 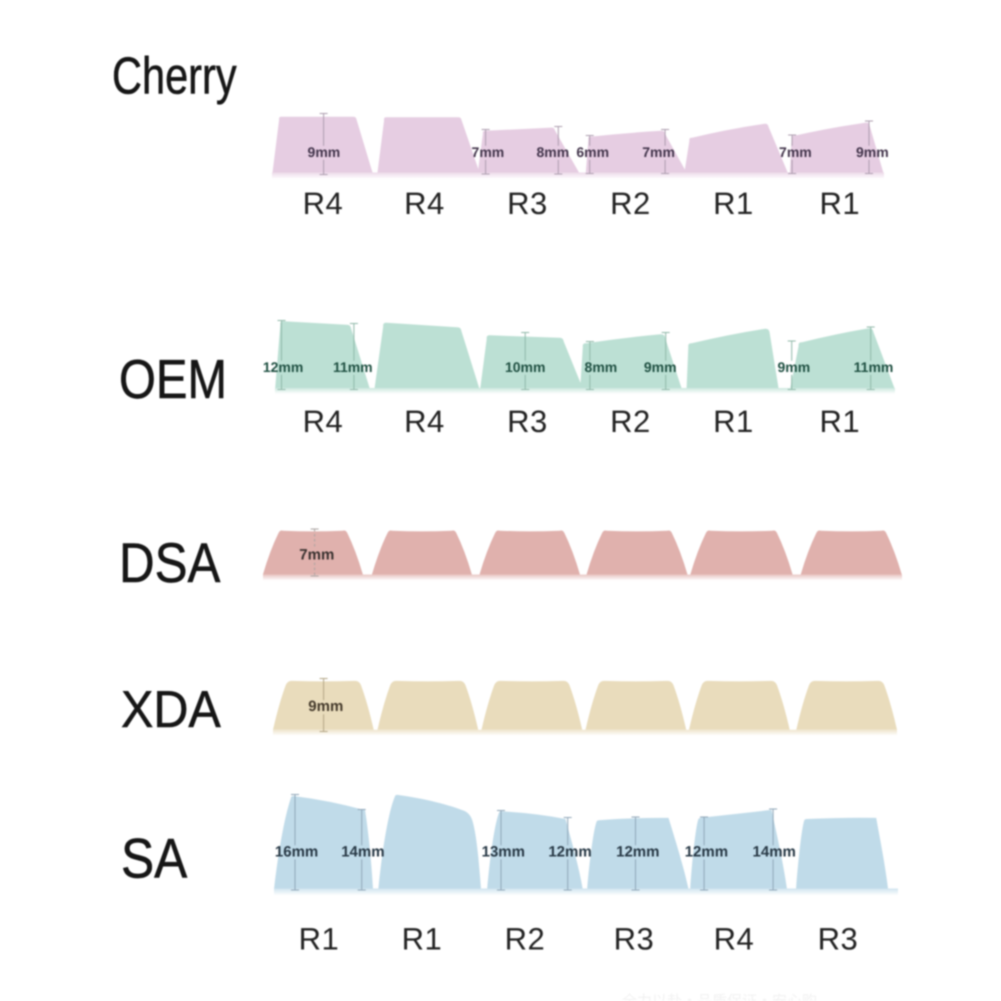 I want to click on svg-text: DSA, so click(x=170, y=562).